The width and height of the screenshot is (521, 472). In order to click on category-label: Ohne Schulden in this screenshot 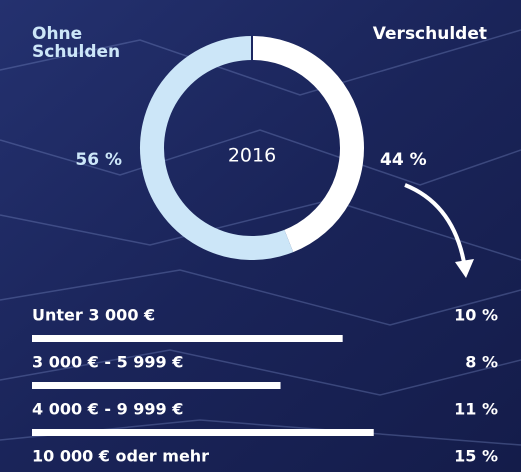, I will do `click(76, 43)`.